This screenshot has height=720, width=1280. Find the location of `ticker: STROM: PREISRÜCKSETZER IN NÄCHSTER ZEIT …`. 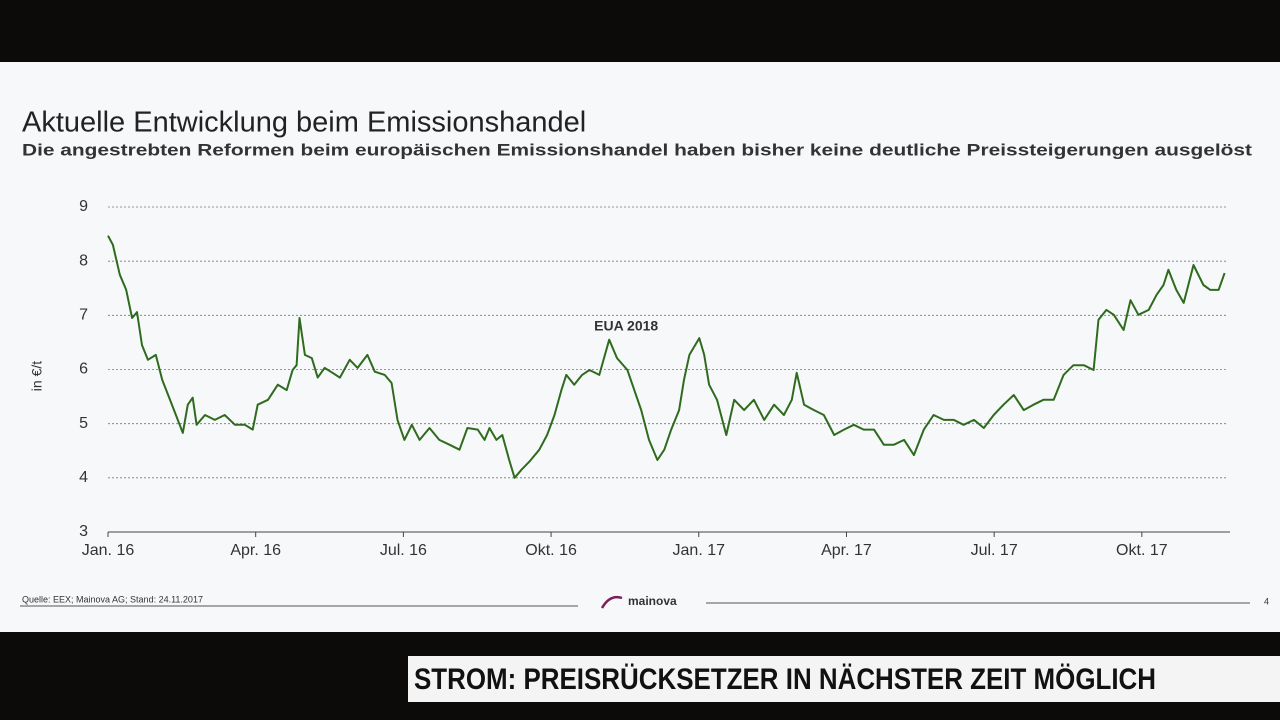

ticker: STROM: PREISRÜCKSETZER IN NÄCHSTER ZEIT … is located at coordinates (785, 679).